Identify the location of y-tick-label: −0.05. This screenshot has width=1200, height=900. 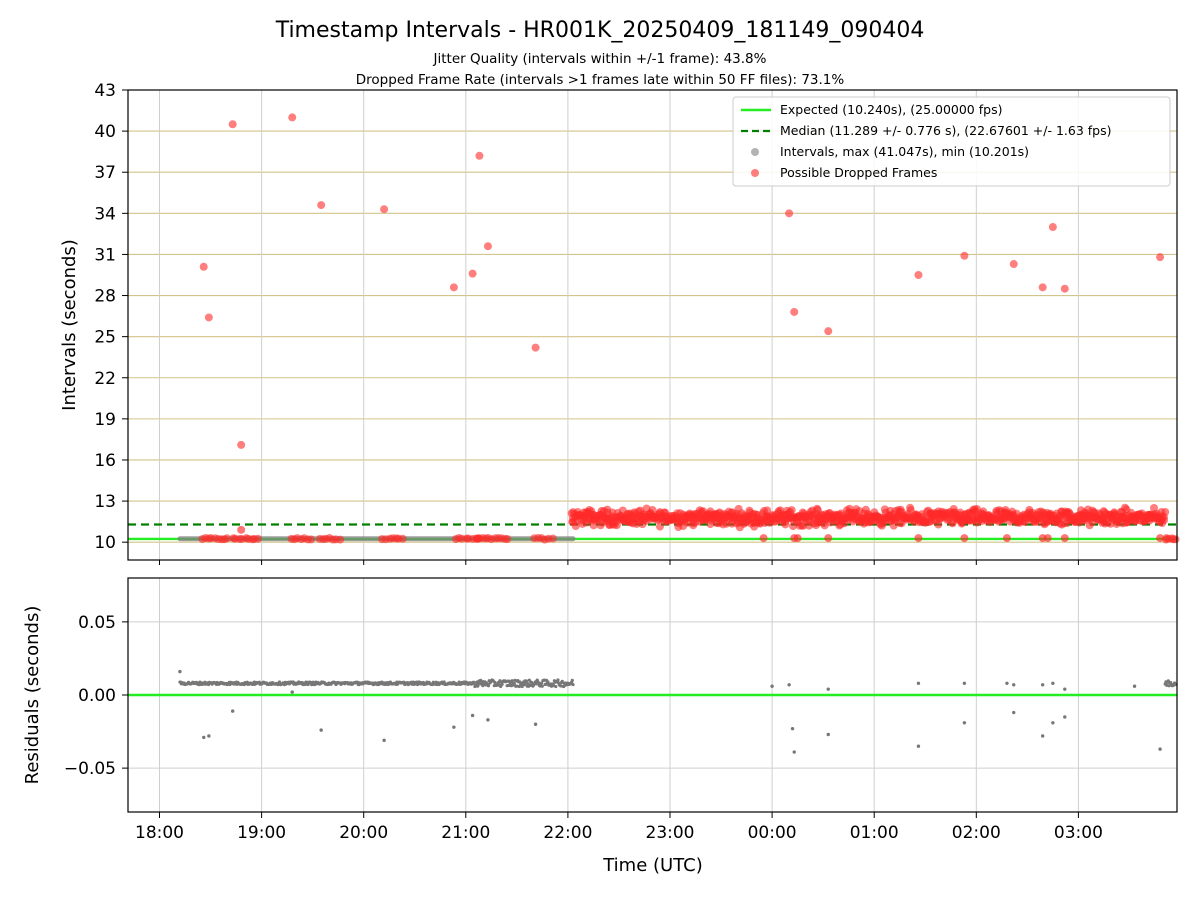
(90, 769).